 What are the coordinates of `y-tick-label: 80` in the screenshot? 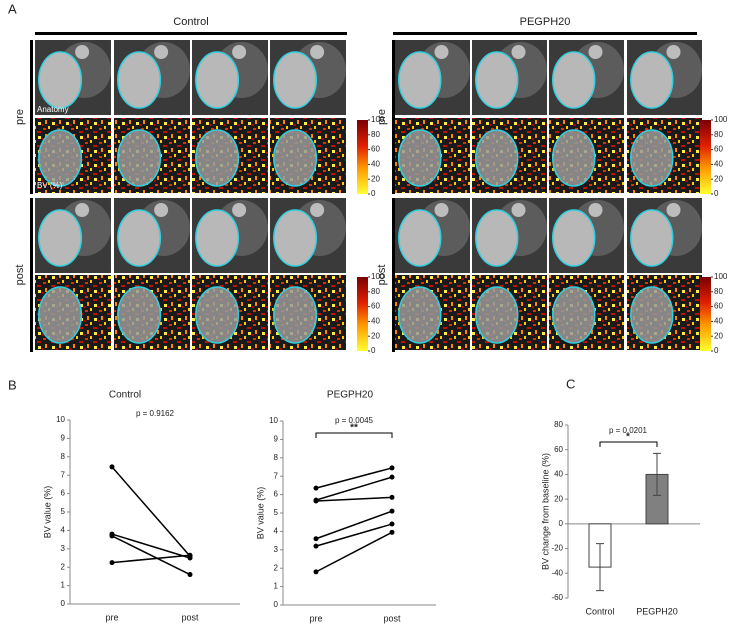 It's located at (558, 424).